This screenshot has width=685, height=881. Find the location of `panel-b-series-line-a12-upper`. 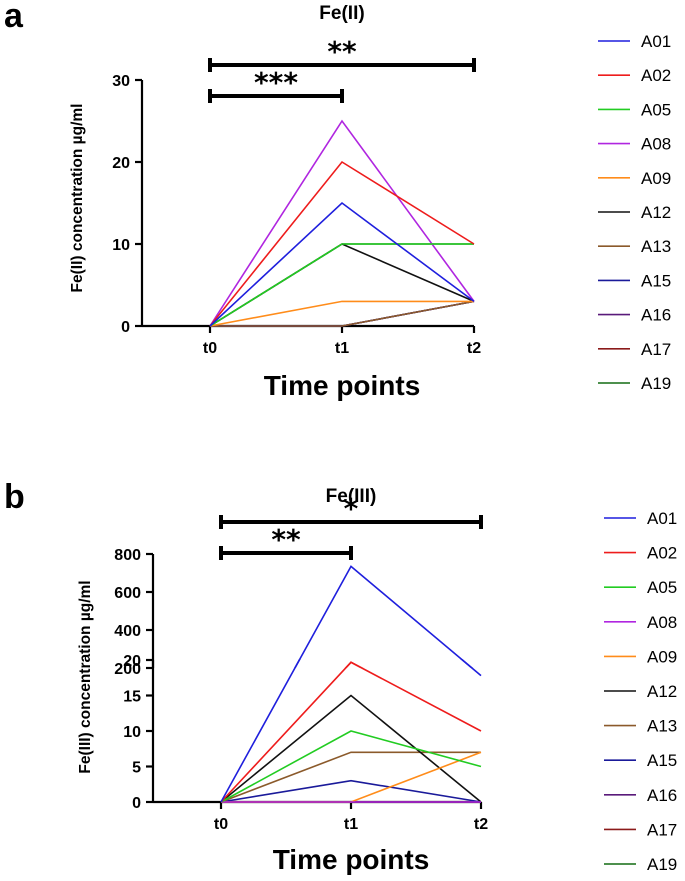

panel-b-series-line-a12-upper is located at coordinates (351, 749).